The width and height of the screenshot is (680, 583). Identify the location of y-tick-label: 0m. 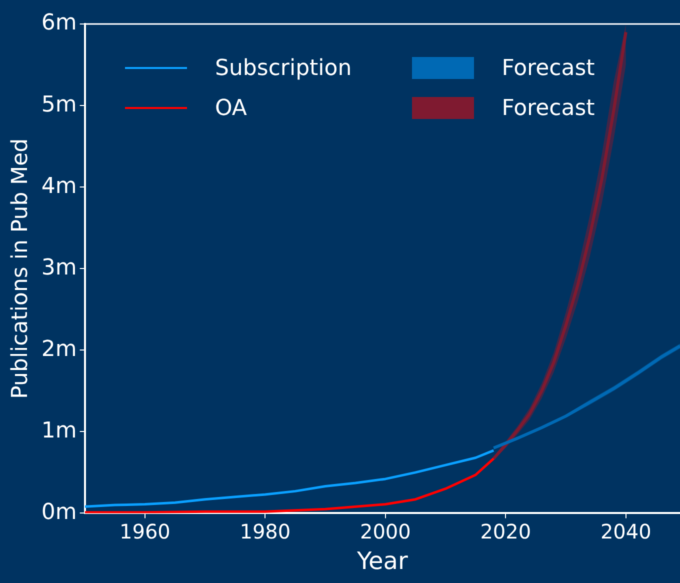
(59, 512).